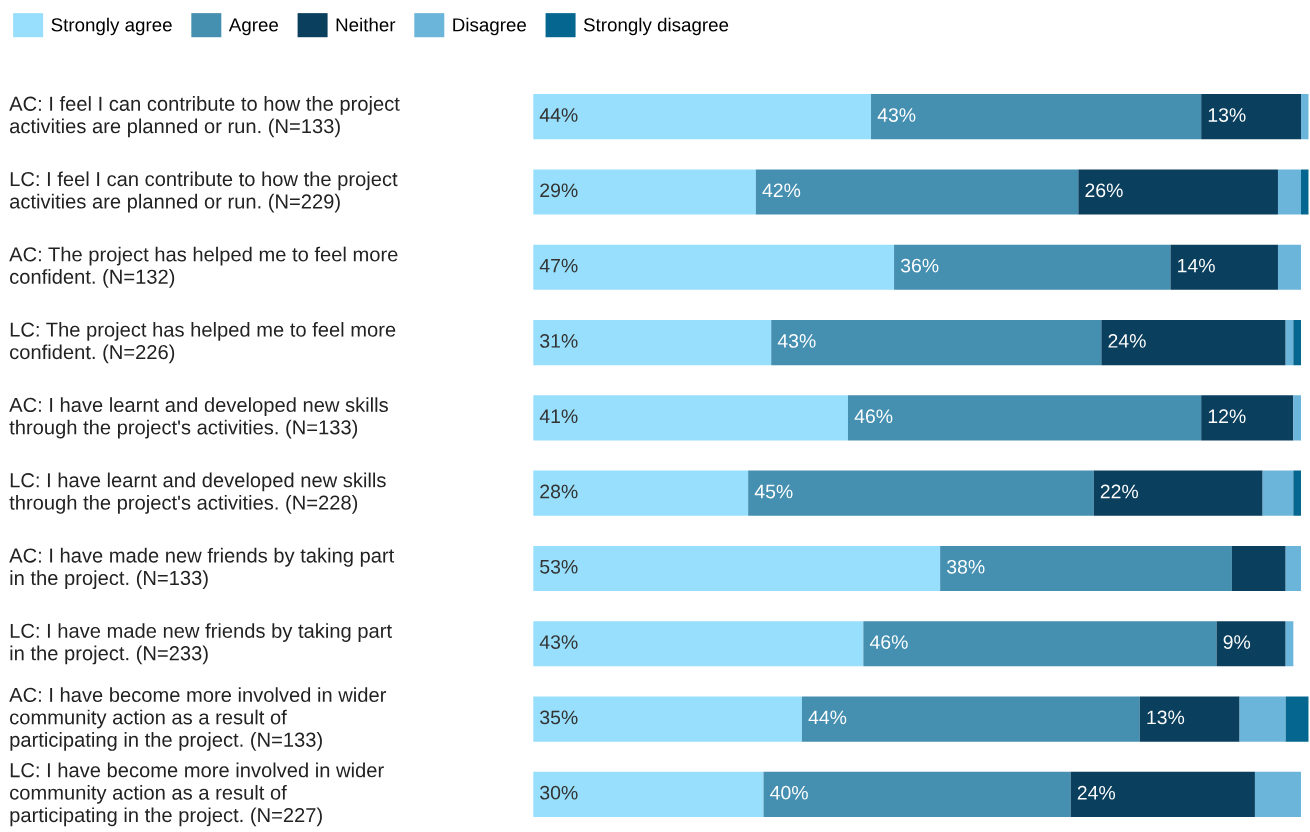 The width and height of the screenshot is (1310, 832). I want to click on y-tick-label: LC: I feel I can contribute to how the project activities are planned or run. (N=229), so click(204, 192).